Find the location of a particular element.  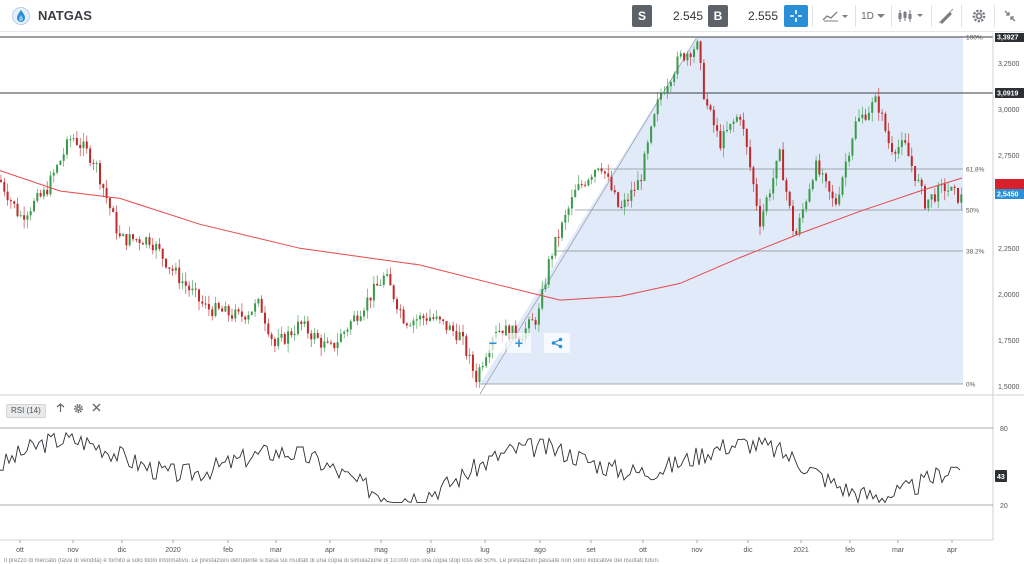

crosshair-icon is located at coordinates (796, 16).